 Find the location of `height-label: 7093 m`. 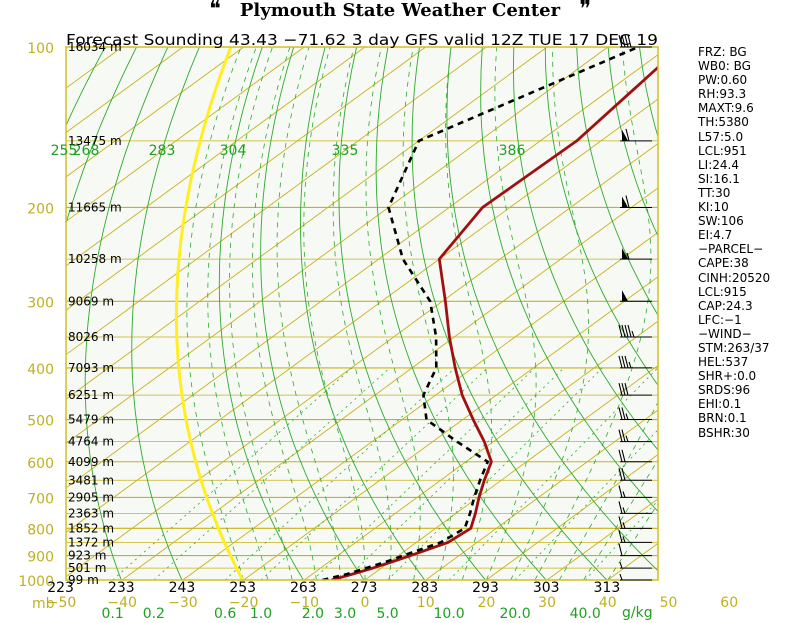

height-label: 7093 m is located at coordinates (91, 368).